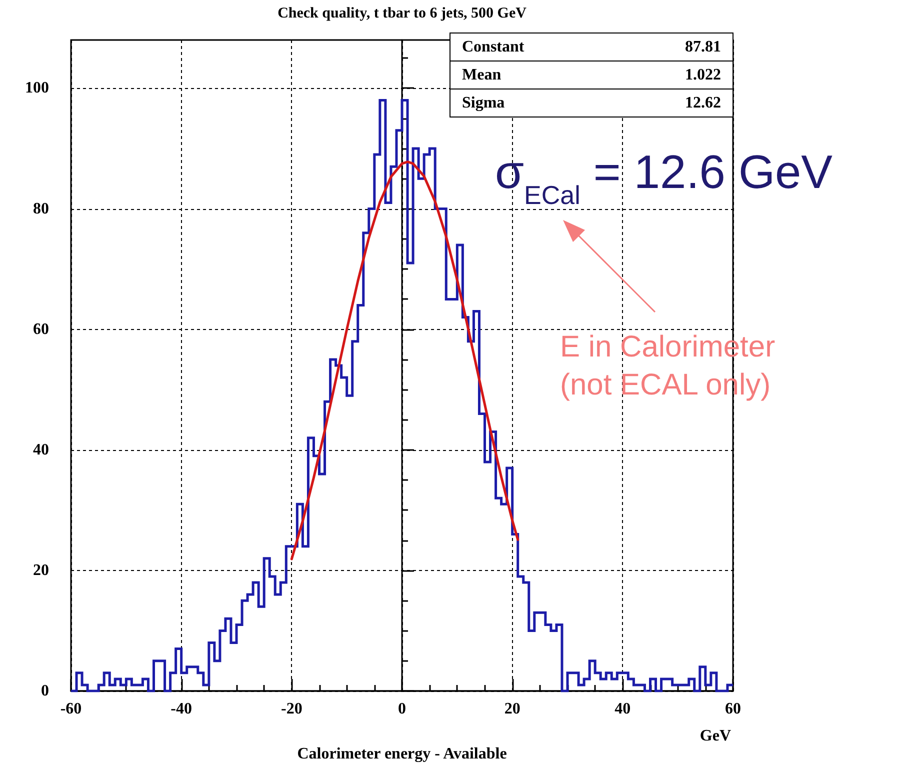 Image resolution: width=900 pixels, height=768 pixels. What do you see at coordinates (482, 75) in the screenshot?
I see `annotation: Mean` at bounding box center [482, 75].